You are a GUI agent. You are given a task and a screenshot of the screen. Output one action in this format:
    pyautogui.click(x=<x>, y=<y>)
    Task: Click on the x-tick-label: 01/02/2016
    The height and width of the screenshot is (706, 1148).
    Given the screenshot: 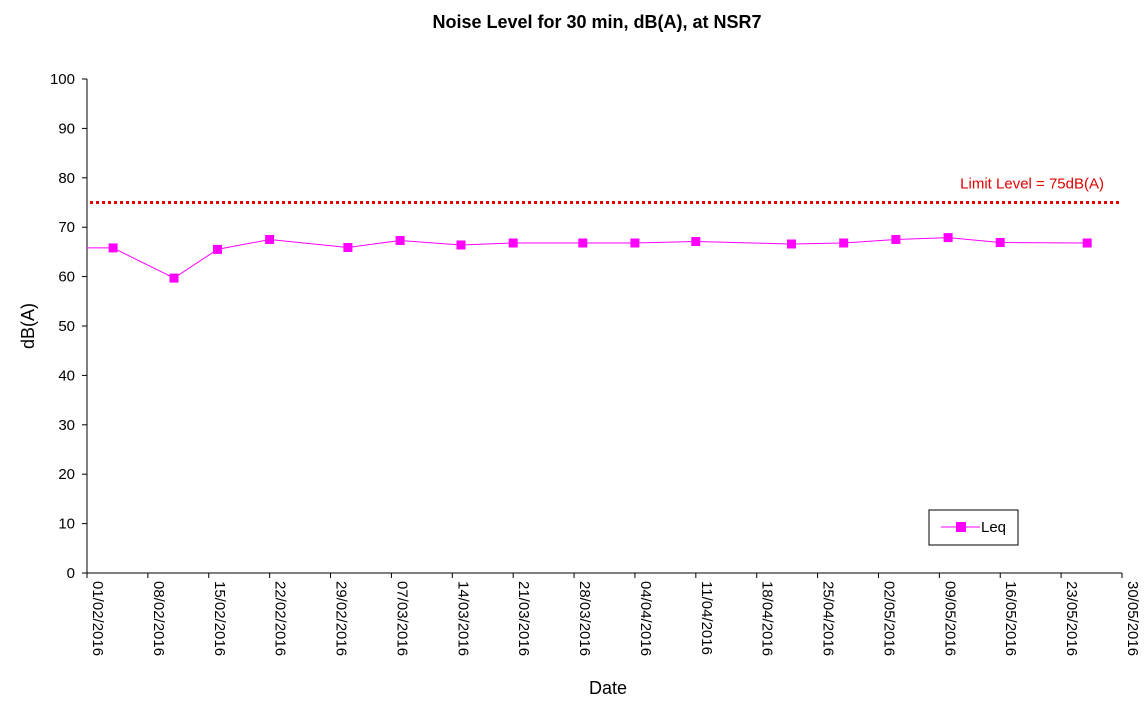 What is the action you would take?
    pyautogui.click(x=97, y=618)
    